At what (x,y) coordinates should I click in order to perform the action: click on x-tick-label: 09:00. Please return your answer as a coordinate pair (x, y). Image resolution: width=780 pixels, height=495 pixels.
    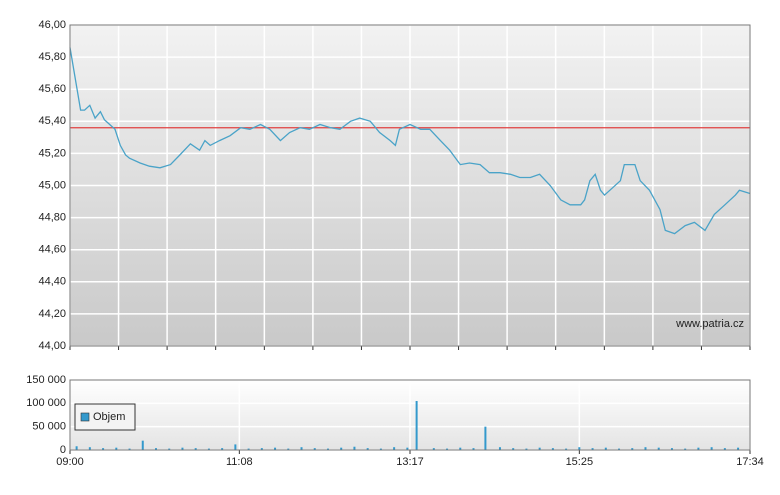
    Looking at the image, I should click on (70, 462).